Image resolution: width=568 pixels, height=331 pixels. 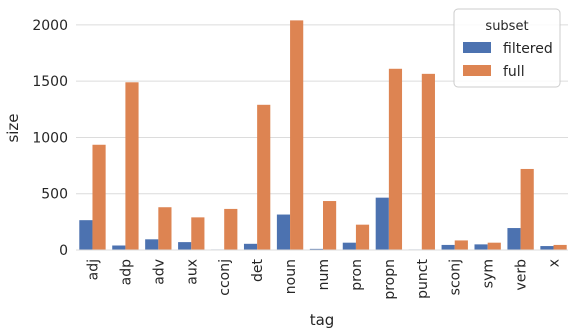 I want to click on bar-full-pron, so click(x=362, y=237).